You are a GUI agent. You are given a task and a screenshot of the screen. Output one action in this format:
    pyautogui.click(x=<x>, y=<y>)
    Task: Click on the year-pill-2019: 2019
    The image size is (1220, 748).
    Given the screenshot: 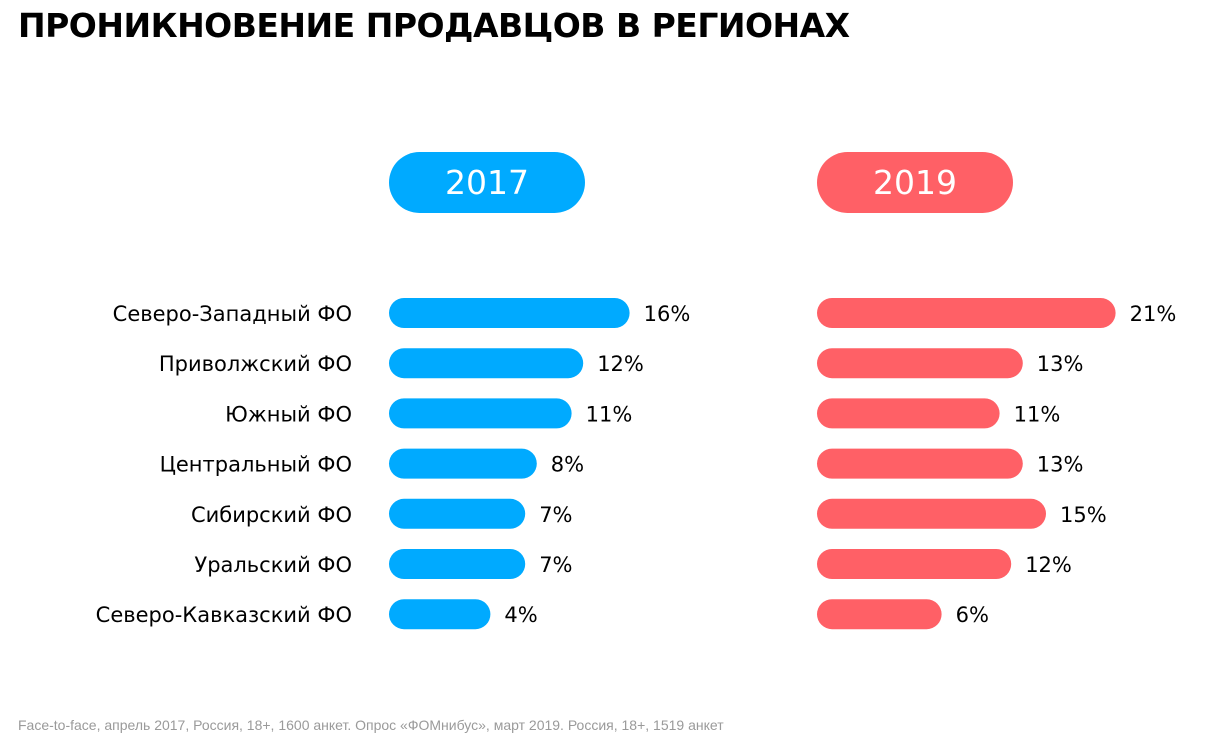 What is the action you would take?
    pyautogui.click(x=915, y=182)
    